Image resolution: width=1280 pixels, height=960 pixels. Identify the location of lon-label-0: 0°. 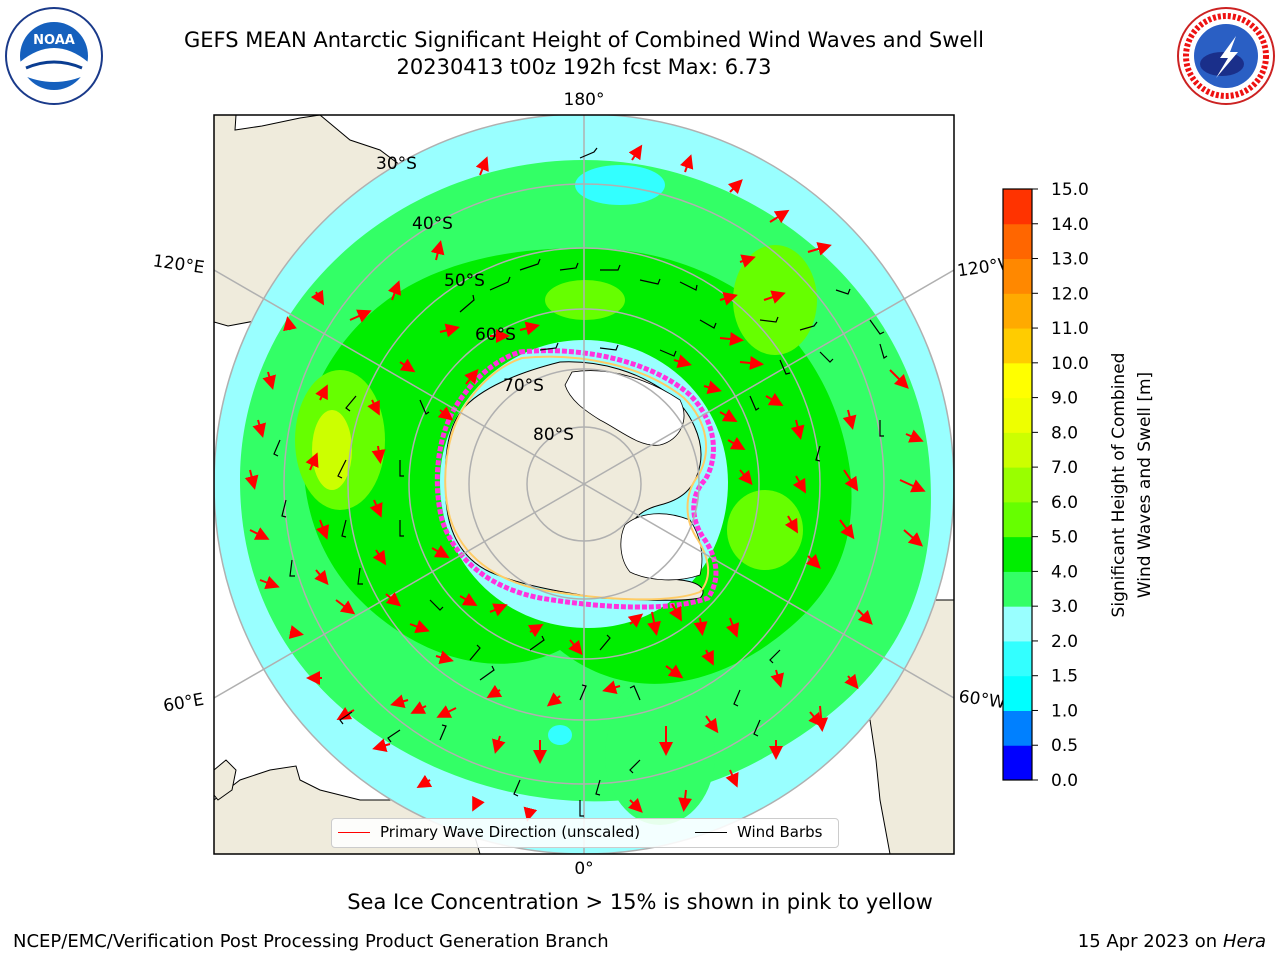
(583, 869).